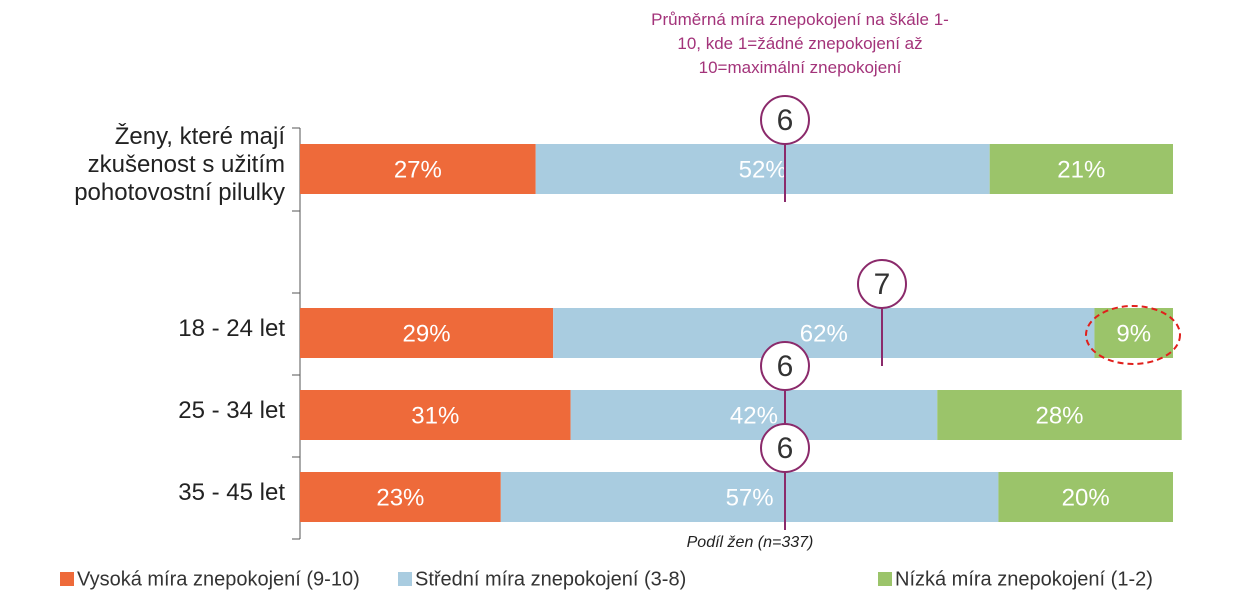 This screenshot has width=1245, height=593. I want to click on x-axis-label: Podíl žen (n=337), so click(750, 542).